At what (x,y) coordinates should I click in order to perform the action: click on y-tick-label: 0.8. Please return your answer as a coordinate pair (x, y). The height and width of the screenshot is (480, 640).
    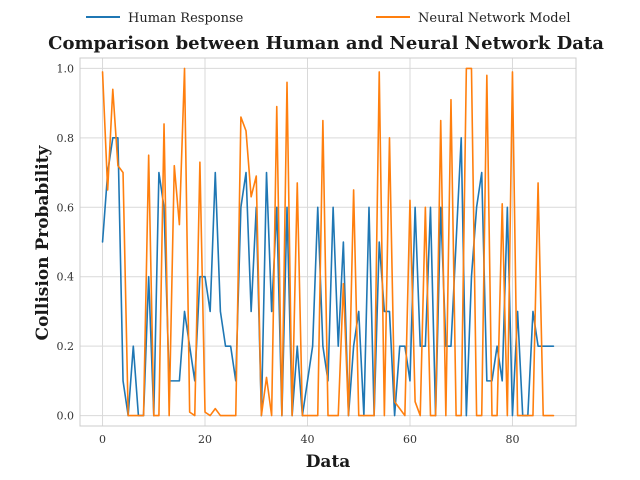
    Looking at the image, I should click on (66, 138).